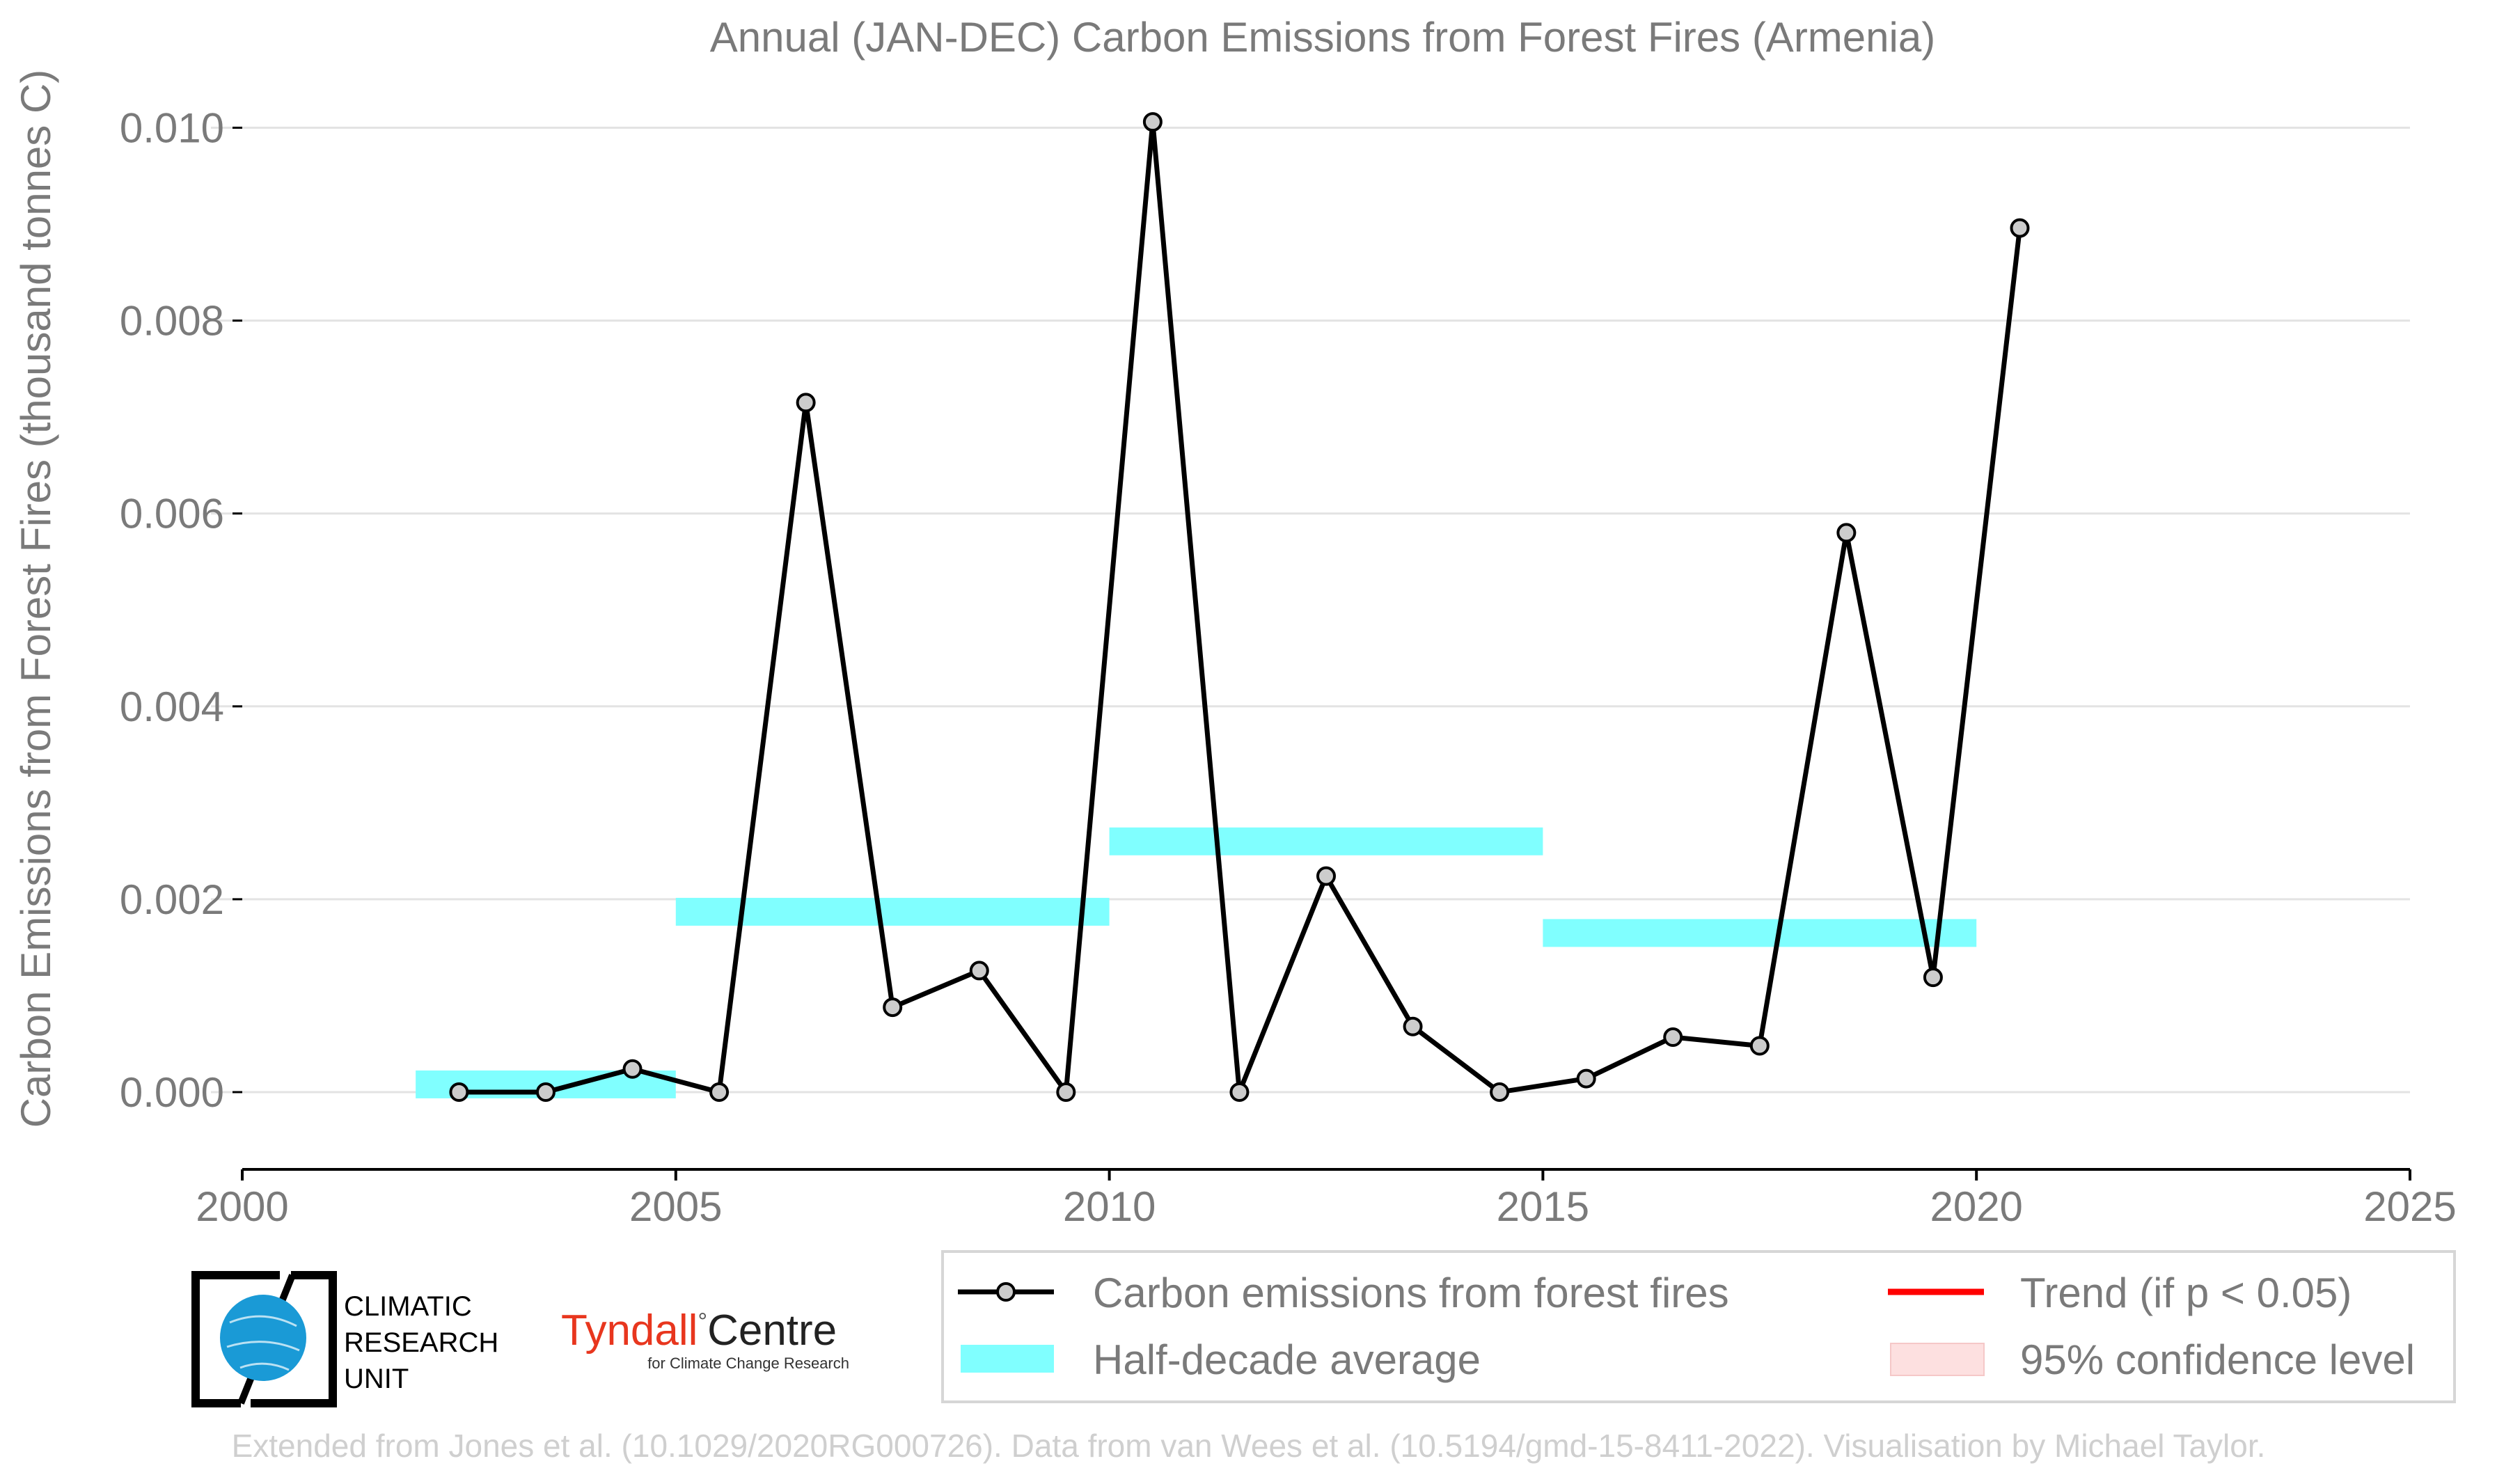  What do you see at coordinates (2186, 1293) in the screenshot?
I see `legend-label-trend: Trend (if p < 0.05)` at bounding box center [2186, 1293].